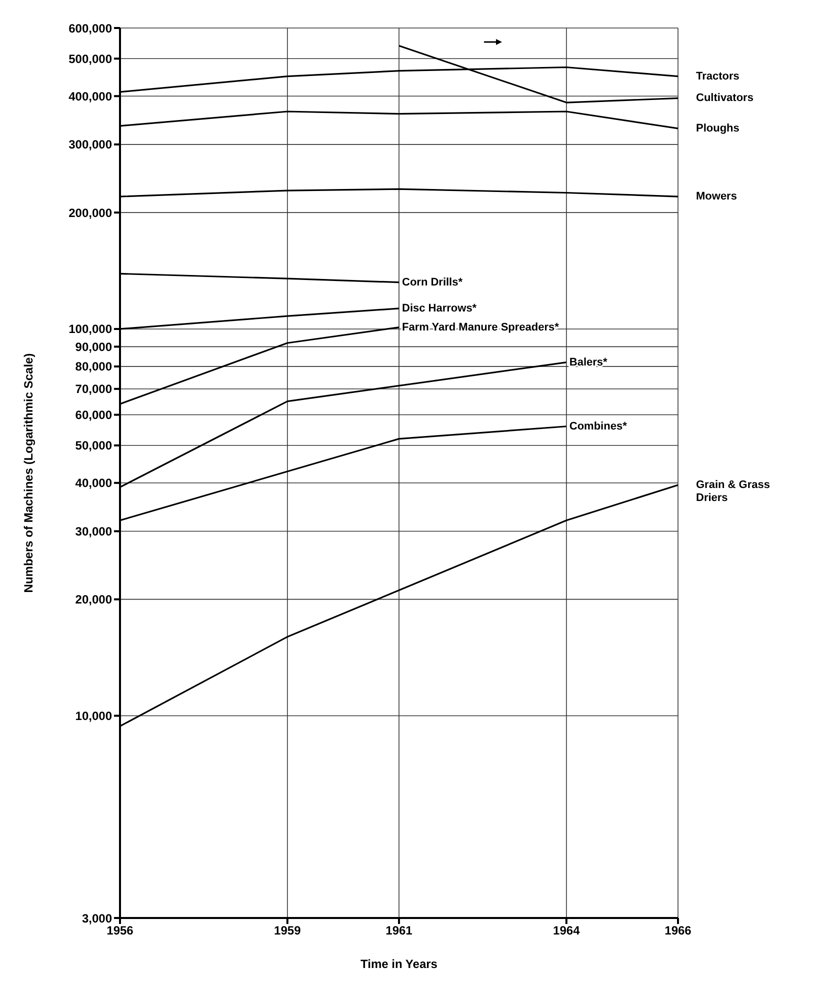  What do you see at coordinates (716, 196) in the screenshot?
I see `series-label: Mowers` at bounding box center [716, 196].